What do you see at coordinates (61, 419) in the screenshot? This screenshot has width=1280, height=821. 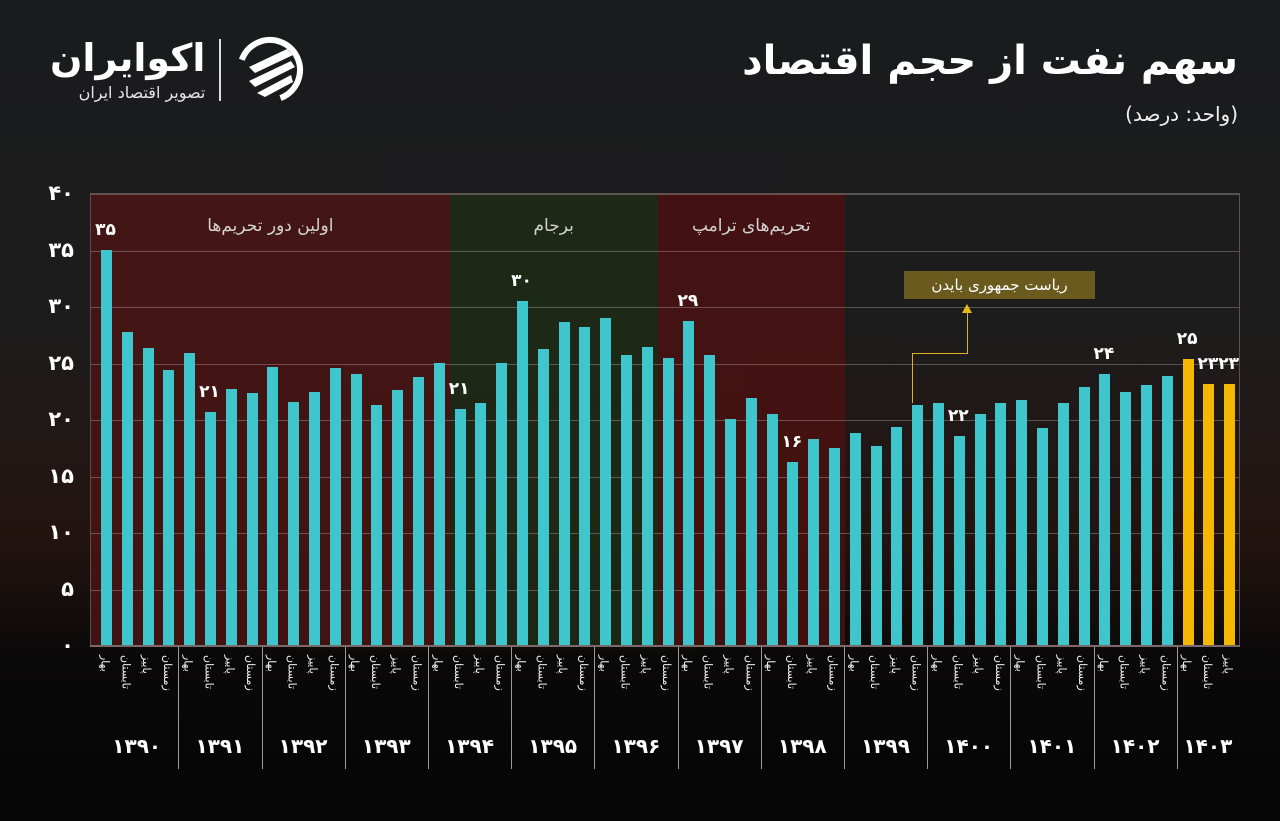 I see `y-tick-label: ۲۰` at bounding box center [61, 419].